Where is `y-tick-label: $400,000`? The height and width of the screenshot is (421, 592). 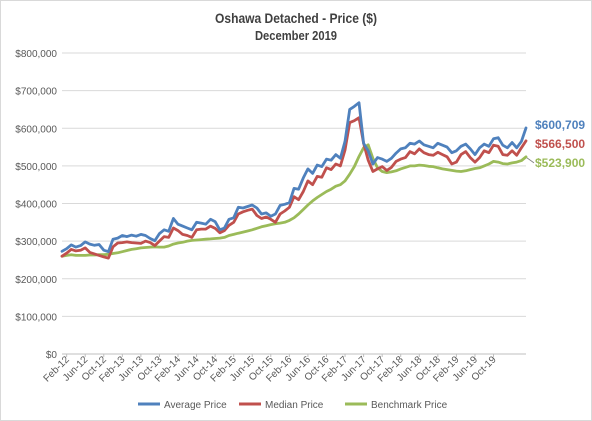 y-tick-label: $400,000 is located at coordinates (36, 205).